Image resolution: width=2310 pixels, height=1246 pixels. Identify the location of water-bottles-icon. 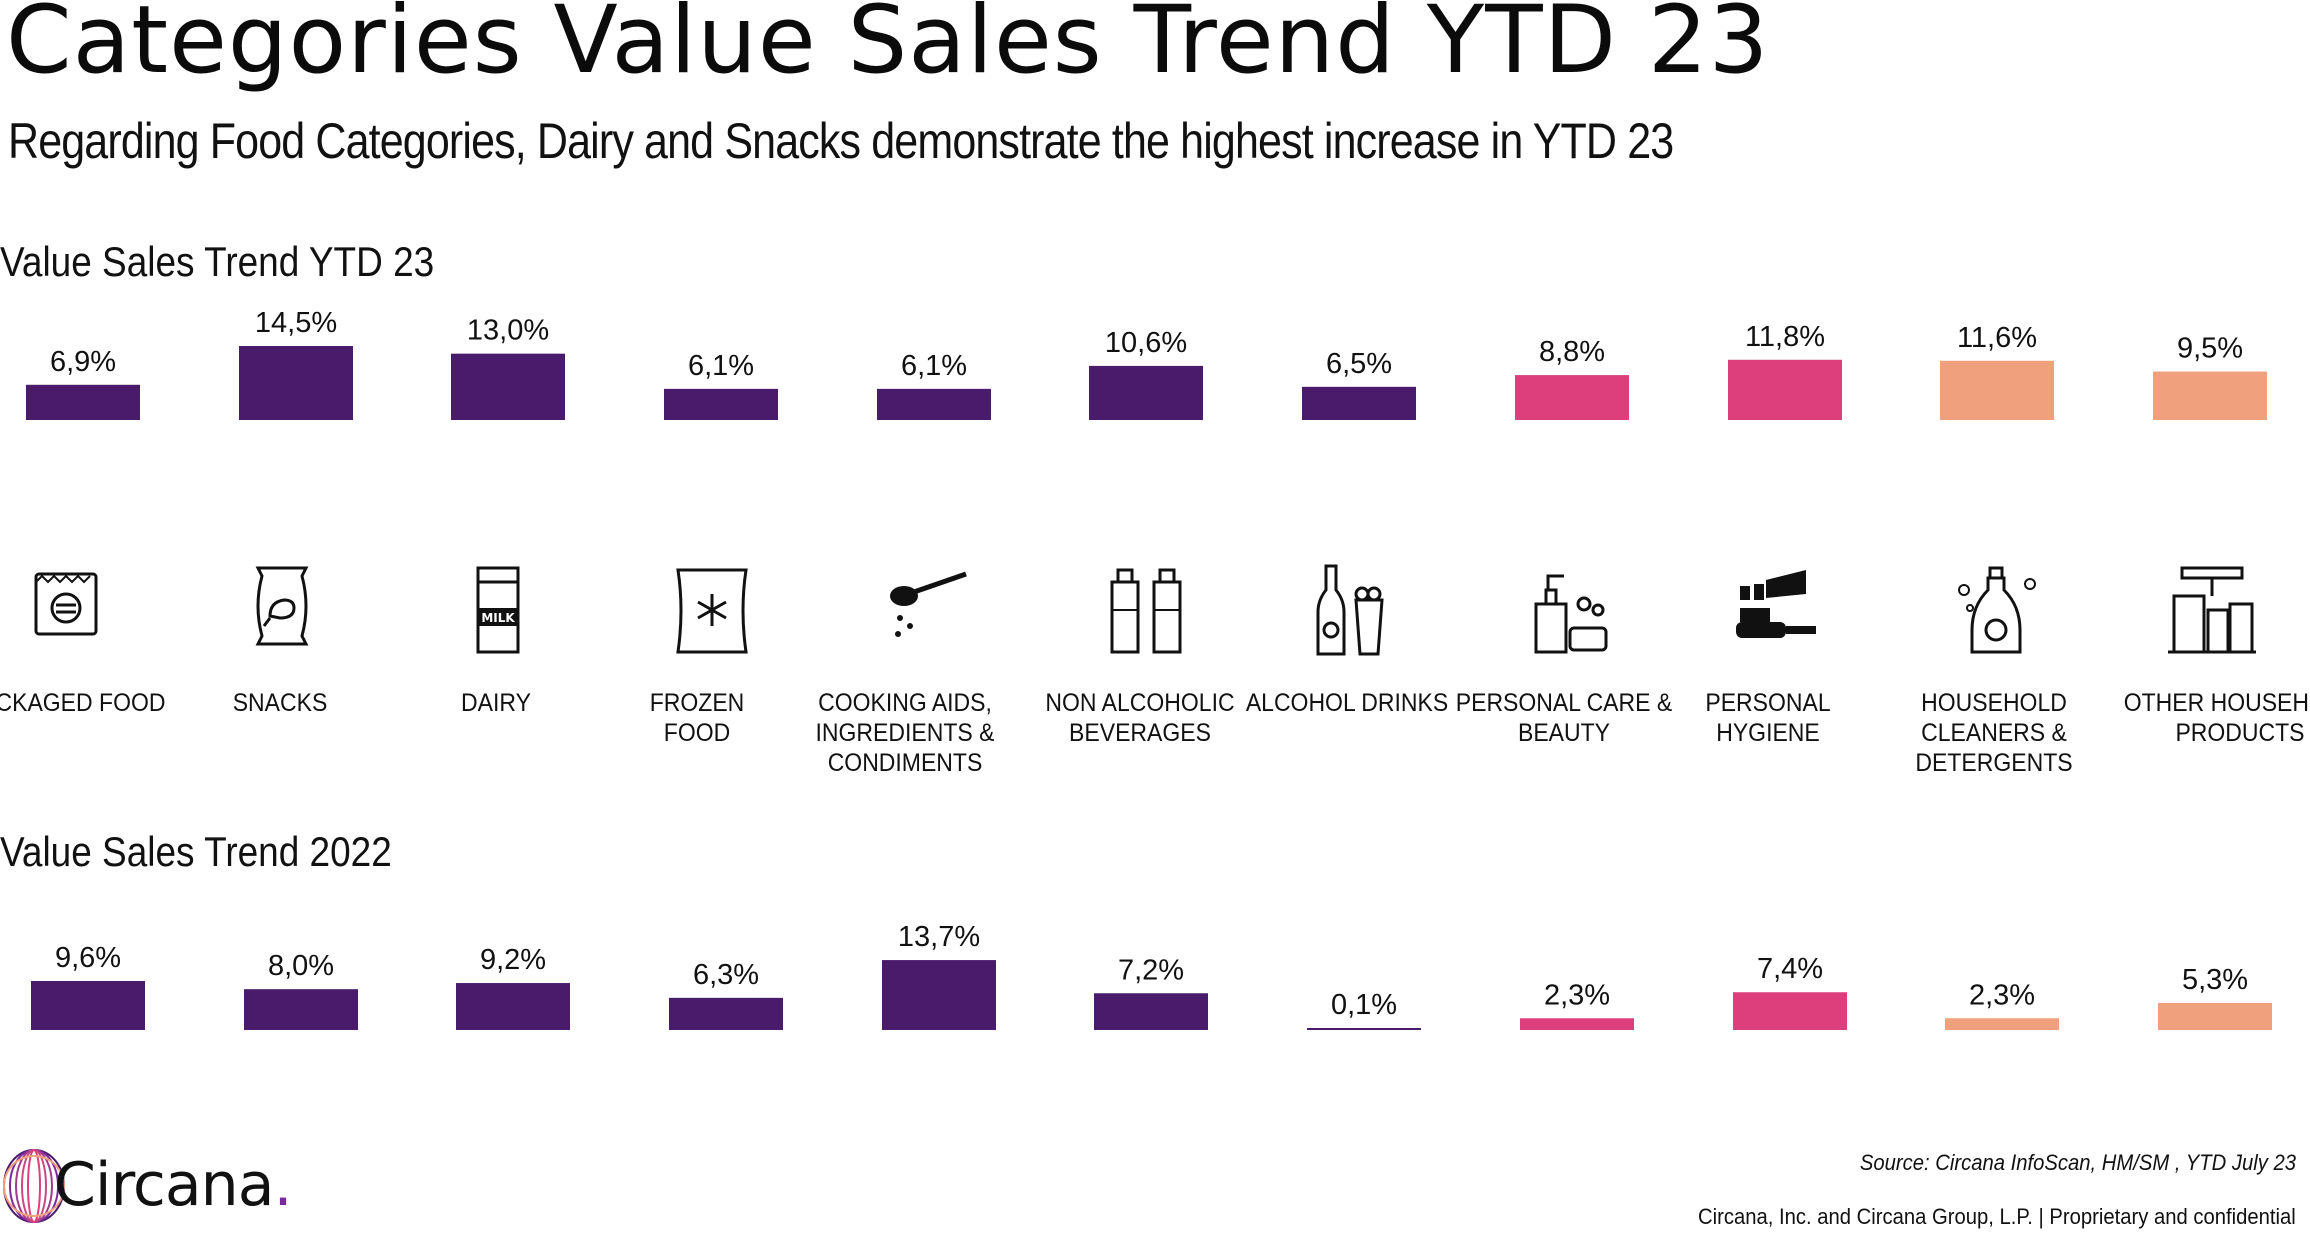
(1146, 610).